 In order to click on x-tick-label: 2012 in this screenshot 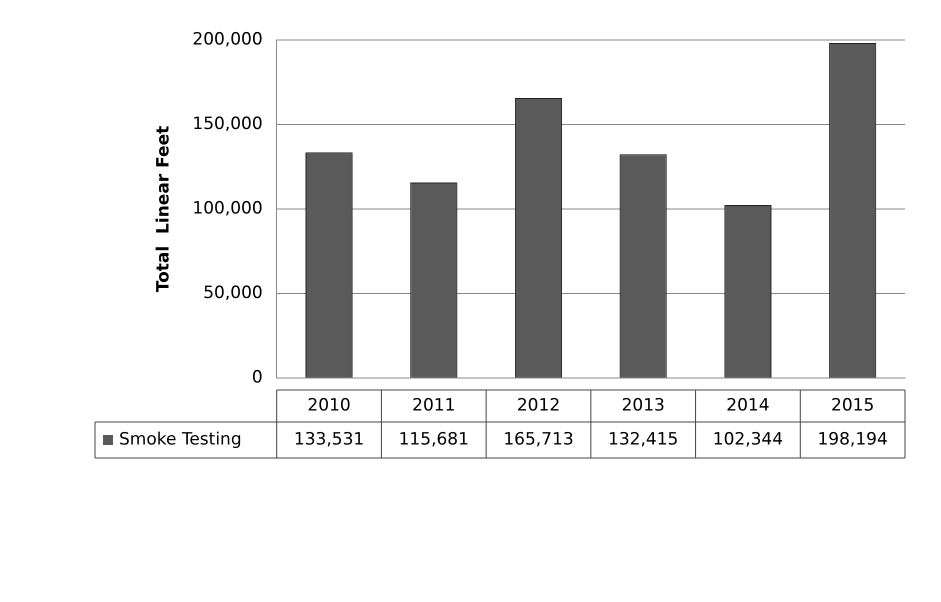, I will do `click(538, 405)`.